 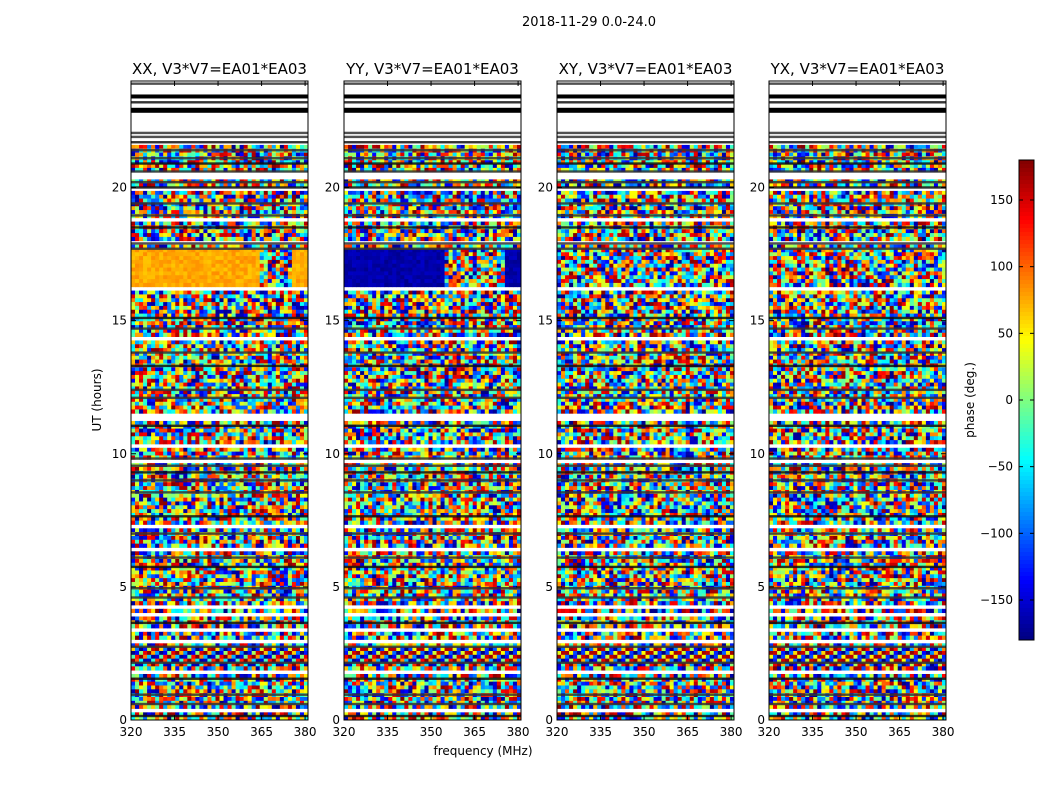 I want to click on colorbar-tick-label: 150, so click(x=1001, y=200).